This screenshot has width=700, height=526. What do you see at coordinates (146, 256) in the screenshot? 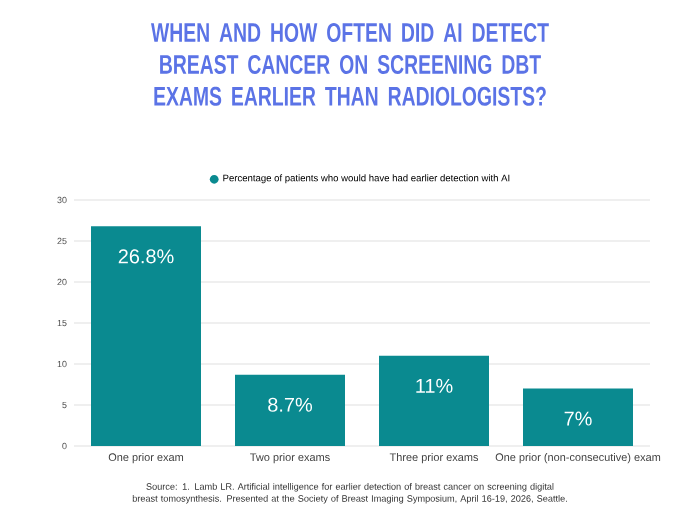
I see `data-label: 26.8%` at bounding box center [146, 256].